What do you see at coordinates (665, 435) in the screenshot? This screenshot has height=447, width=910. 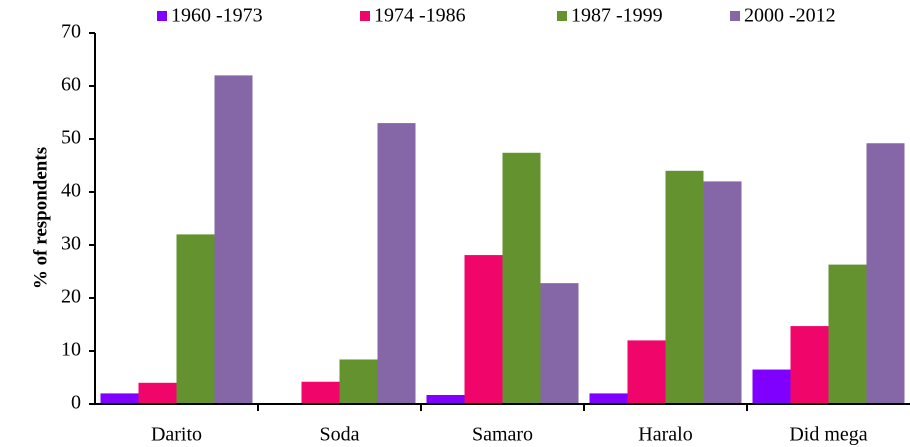 I see `x-tick-label: Haralo` at bounding box center [665, 435].